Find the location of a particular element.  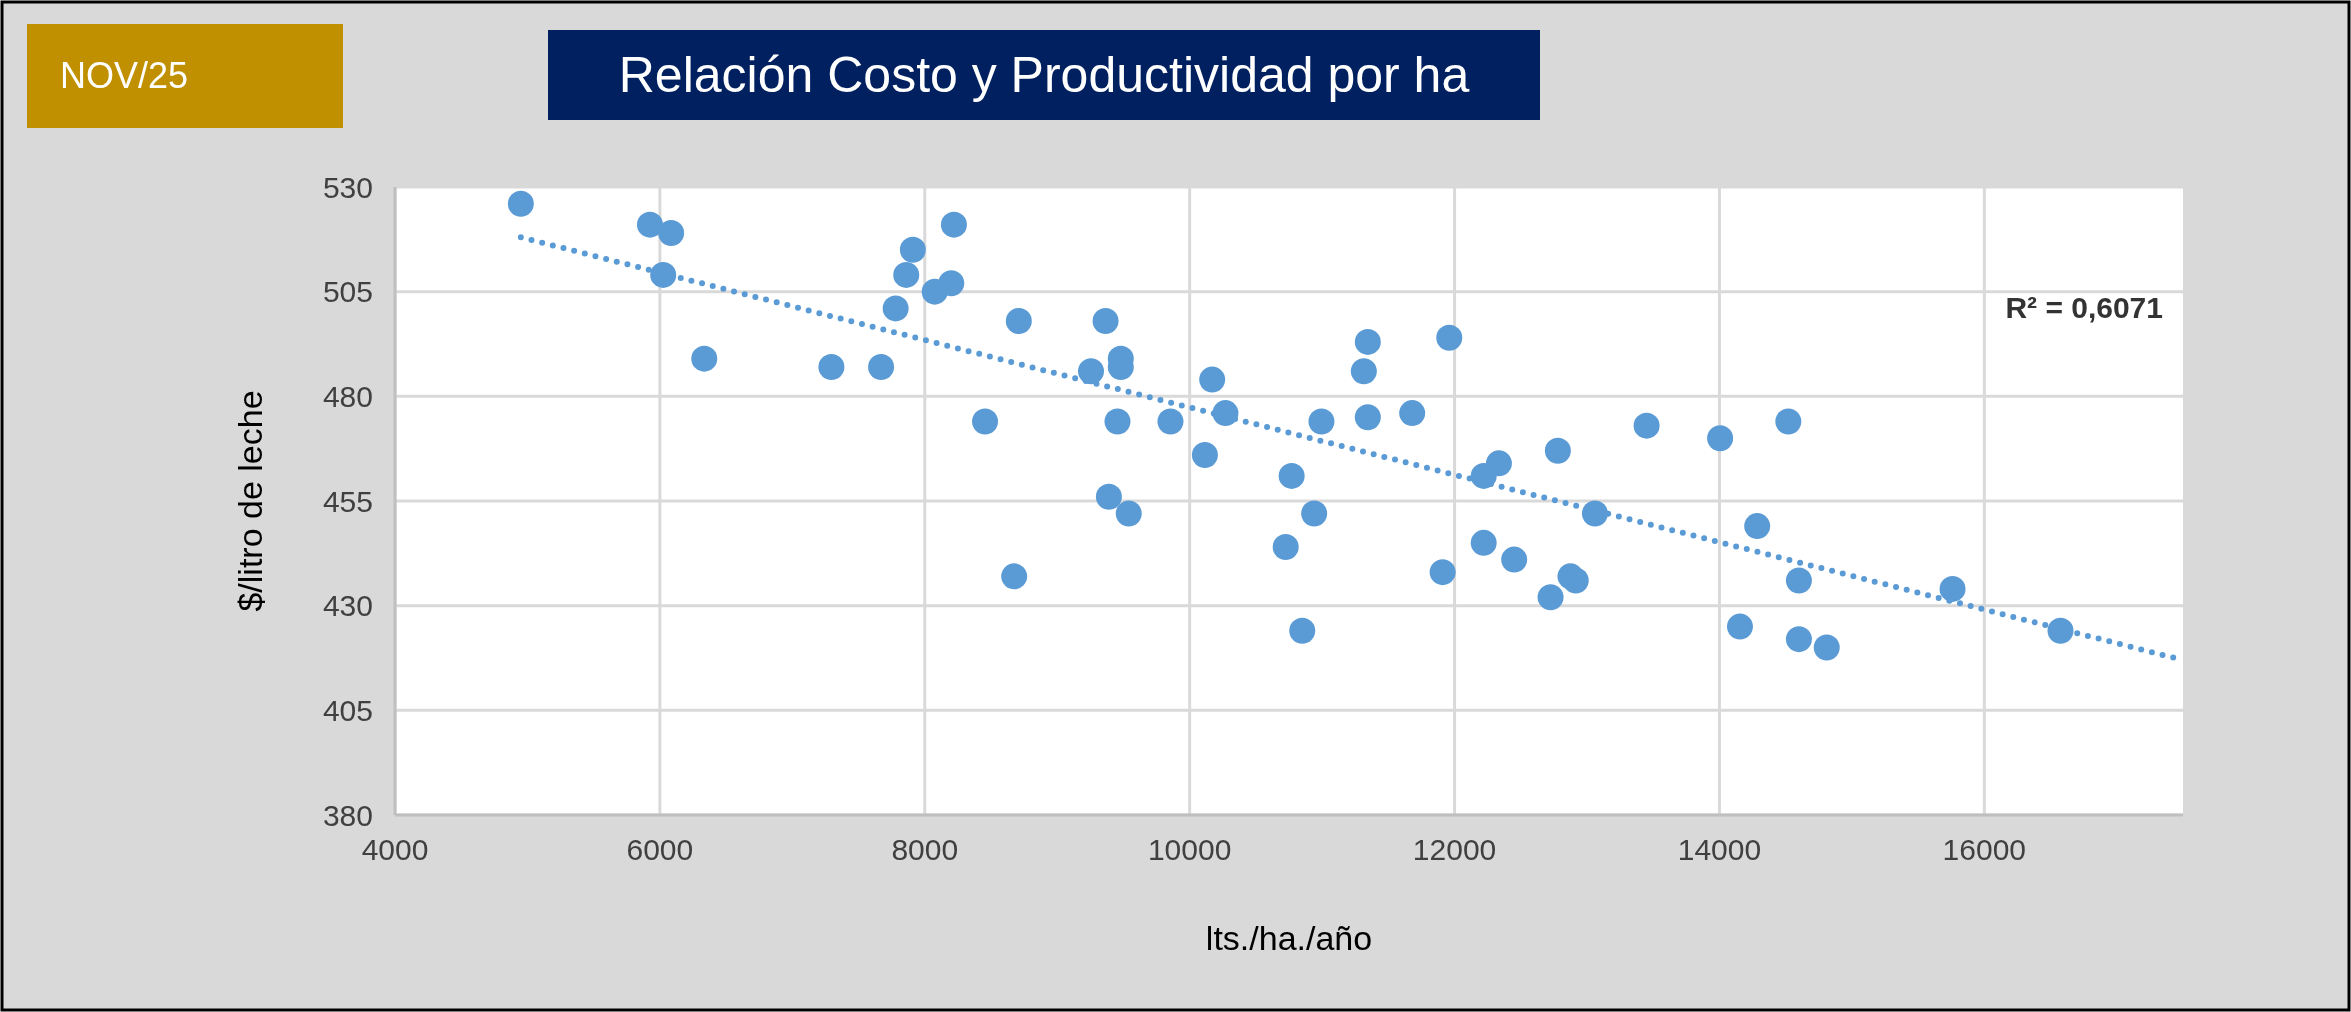

x-tick-label: 8000 is located at coordinates (925, 849).